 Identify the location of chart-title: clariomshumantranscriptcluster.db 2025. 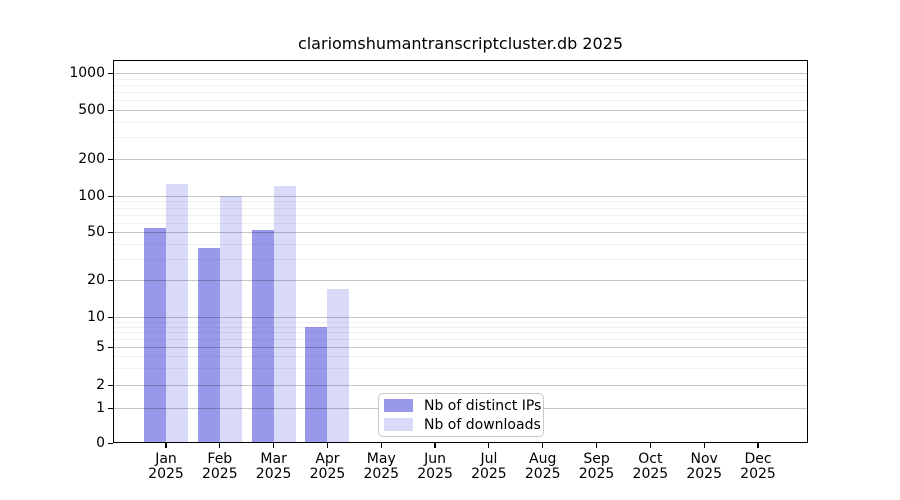
(460, 43).